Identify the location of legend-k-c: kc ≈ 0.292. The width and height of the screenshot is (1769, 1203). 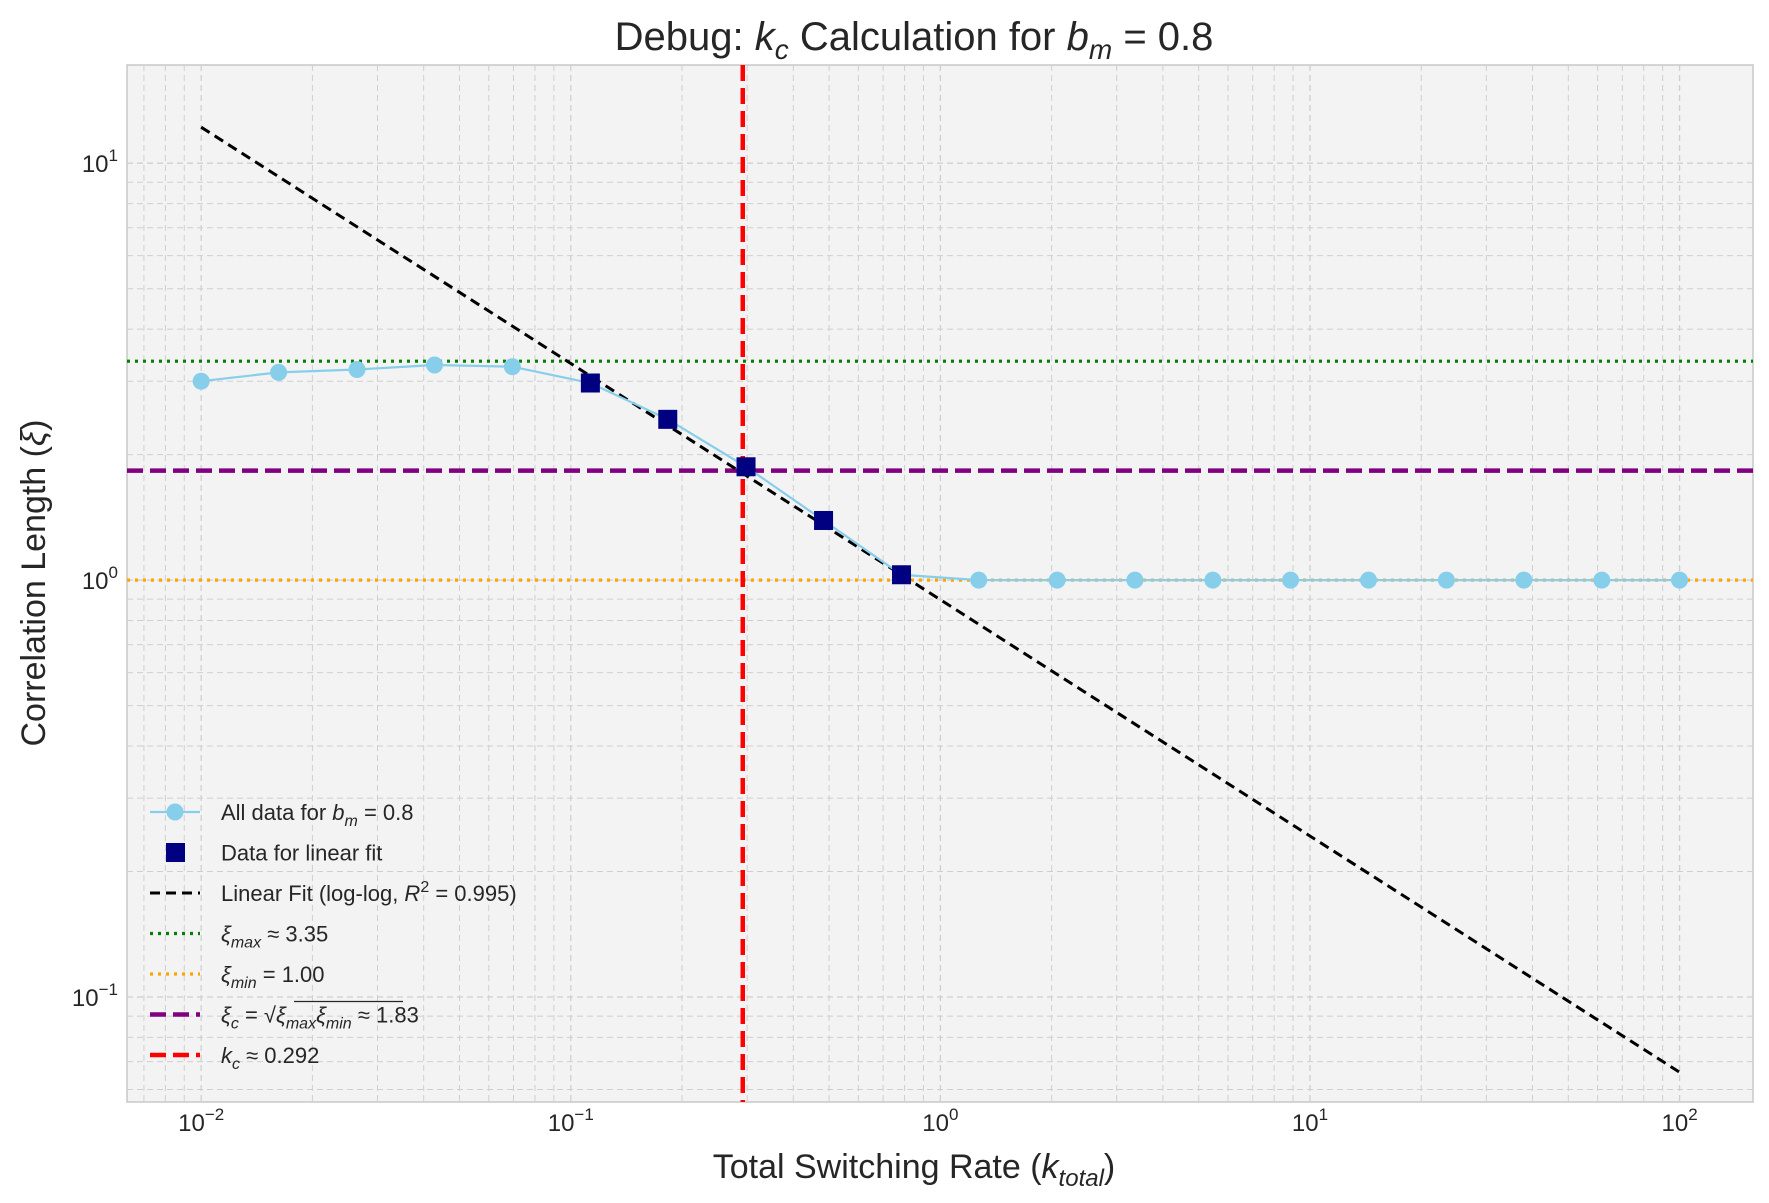
(234, 1058).